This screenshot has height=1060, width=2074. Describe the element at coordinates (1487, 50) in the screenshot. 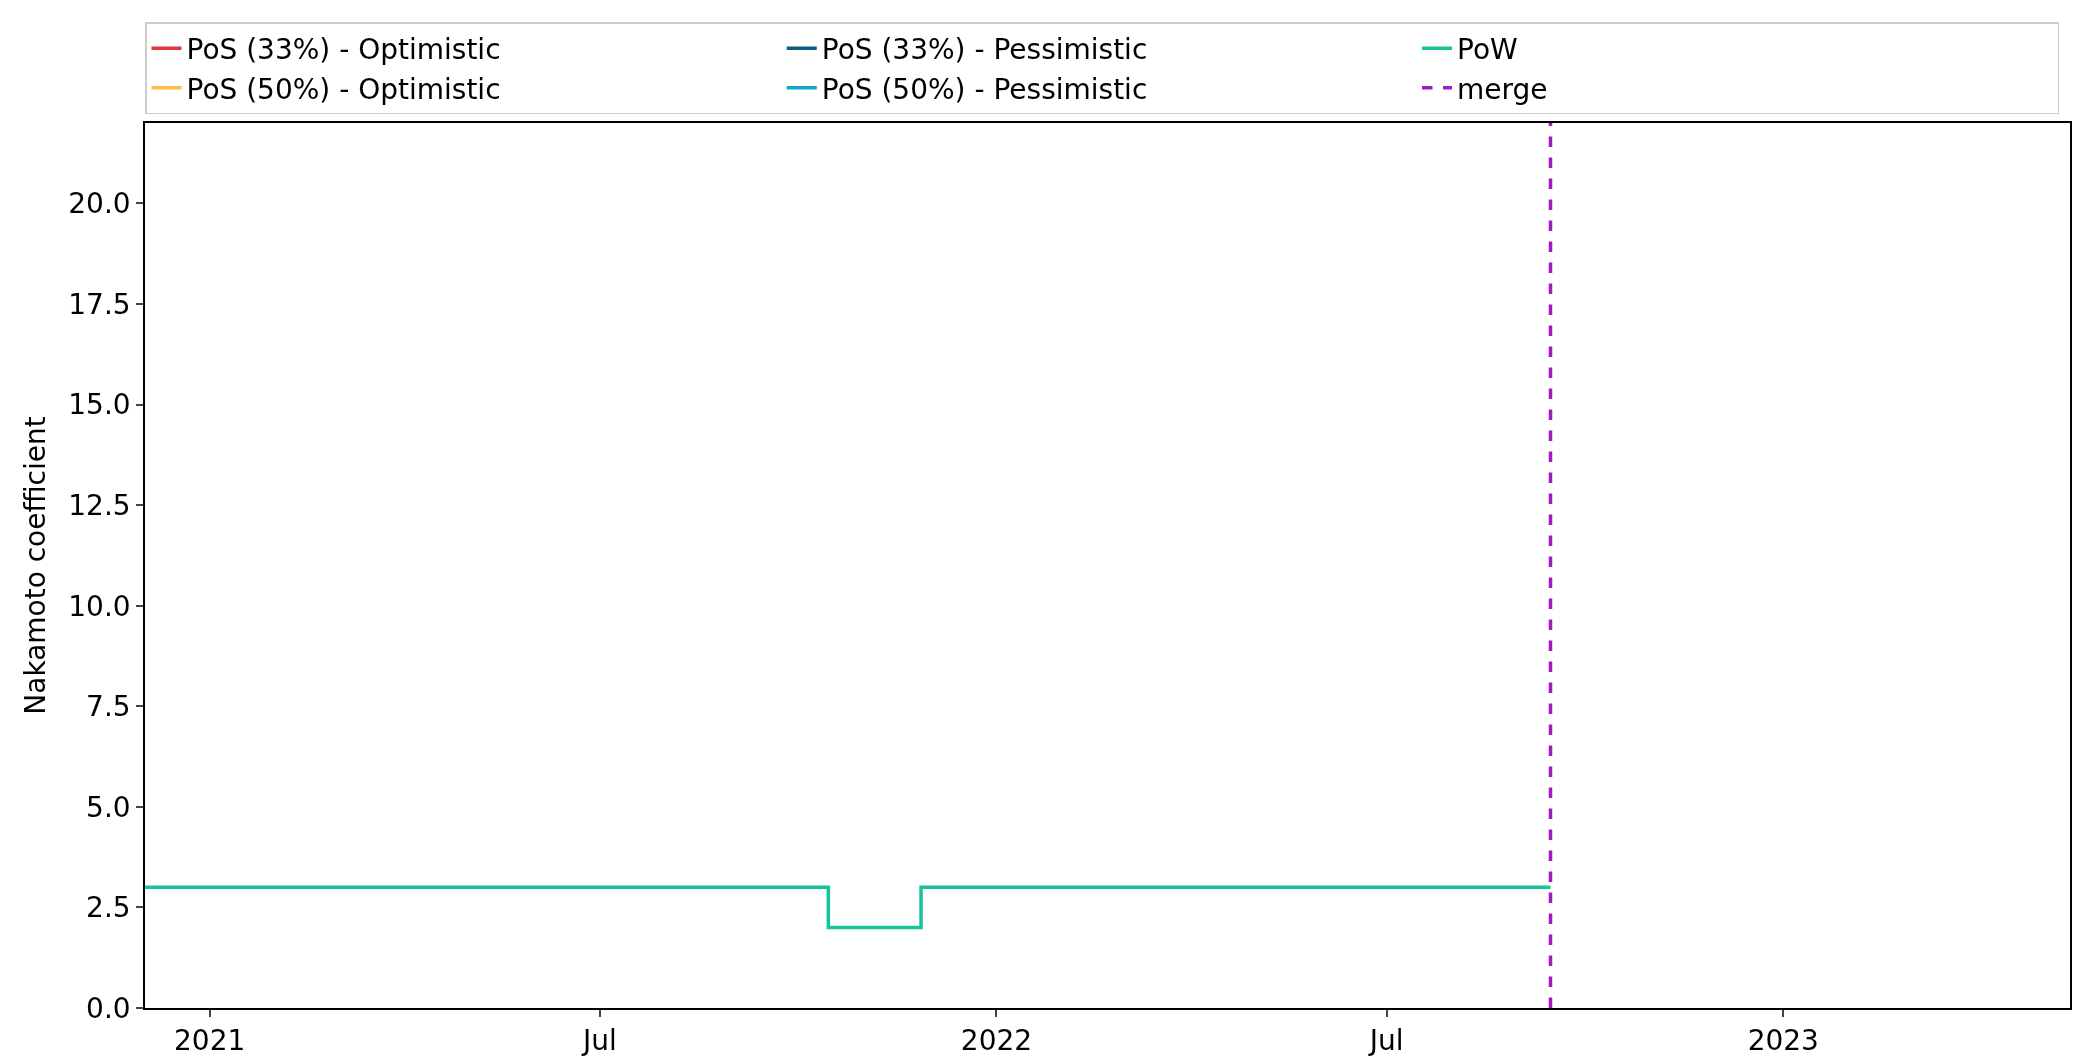

I see `legend-label: PoW` at that location.